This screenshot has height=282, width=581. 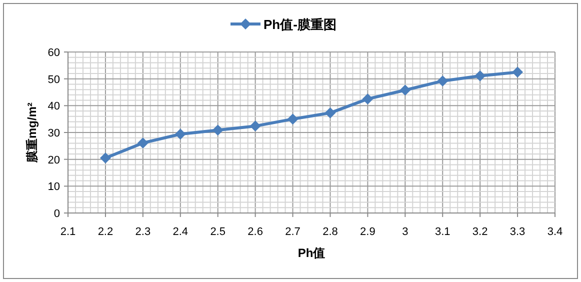 What do you see at coordinates (312, 253) in the screenshot?
I see `x-axis-title: Ph值` at bounding box center [312, 253].